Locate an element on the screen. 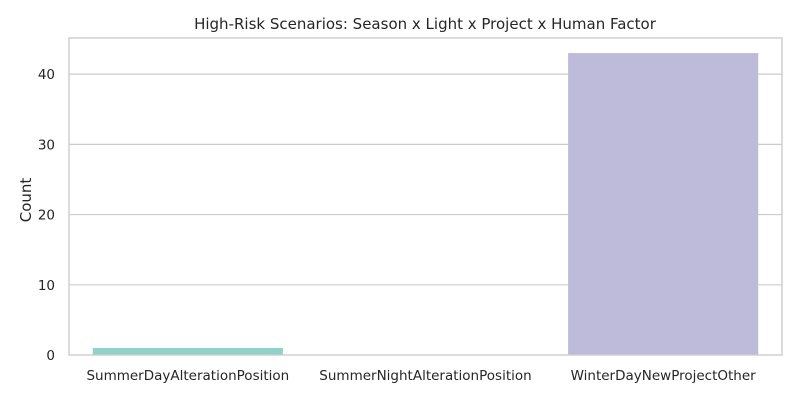 The image size is (800, 400). x-tick-label: WinterDayNewProjectOther is located at coordinates (664, 376).